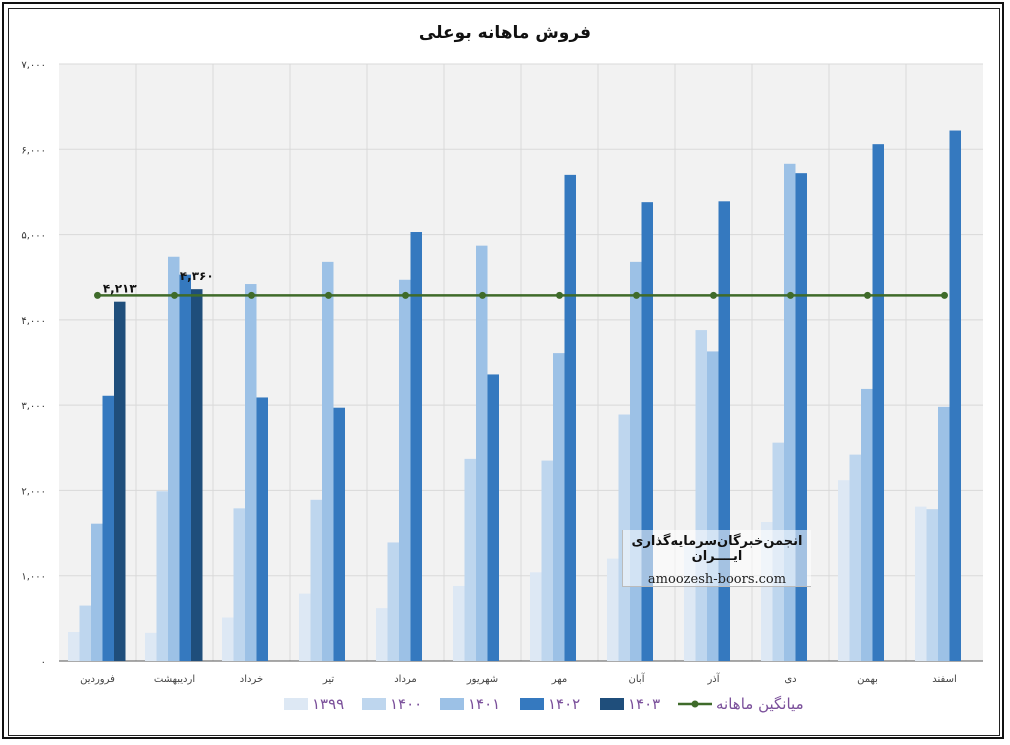 Image resolution: width=1010 pixels, height=745 pixels. Describe the element at coordinates (644, 704) in the screenshot. I see `legend-label: ۱۴۰۳` at that location.